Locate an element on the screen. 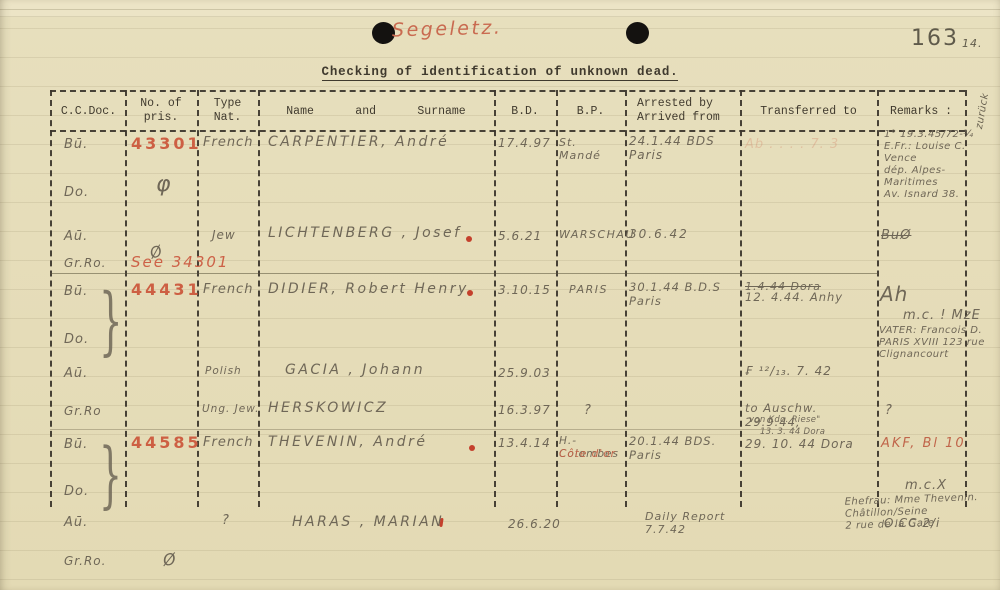 This screenshot has height=590, width=1000. arrested-by: 20.1.44 BDS. Paris is located at coordinates (673, 448).